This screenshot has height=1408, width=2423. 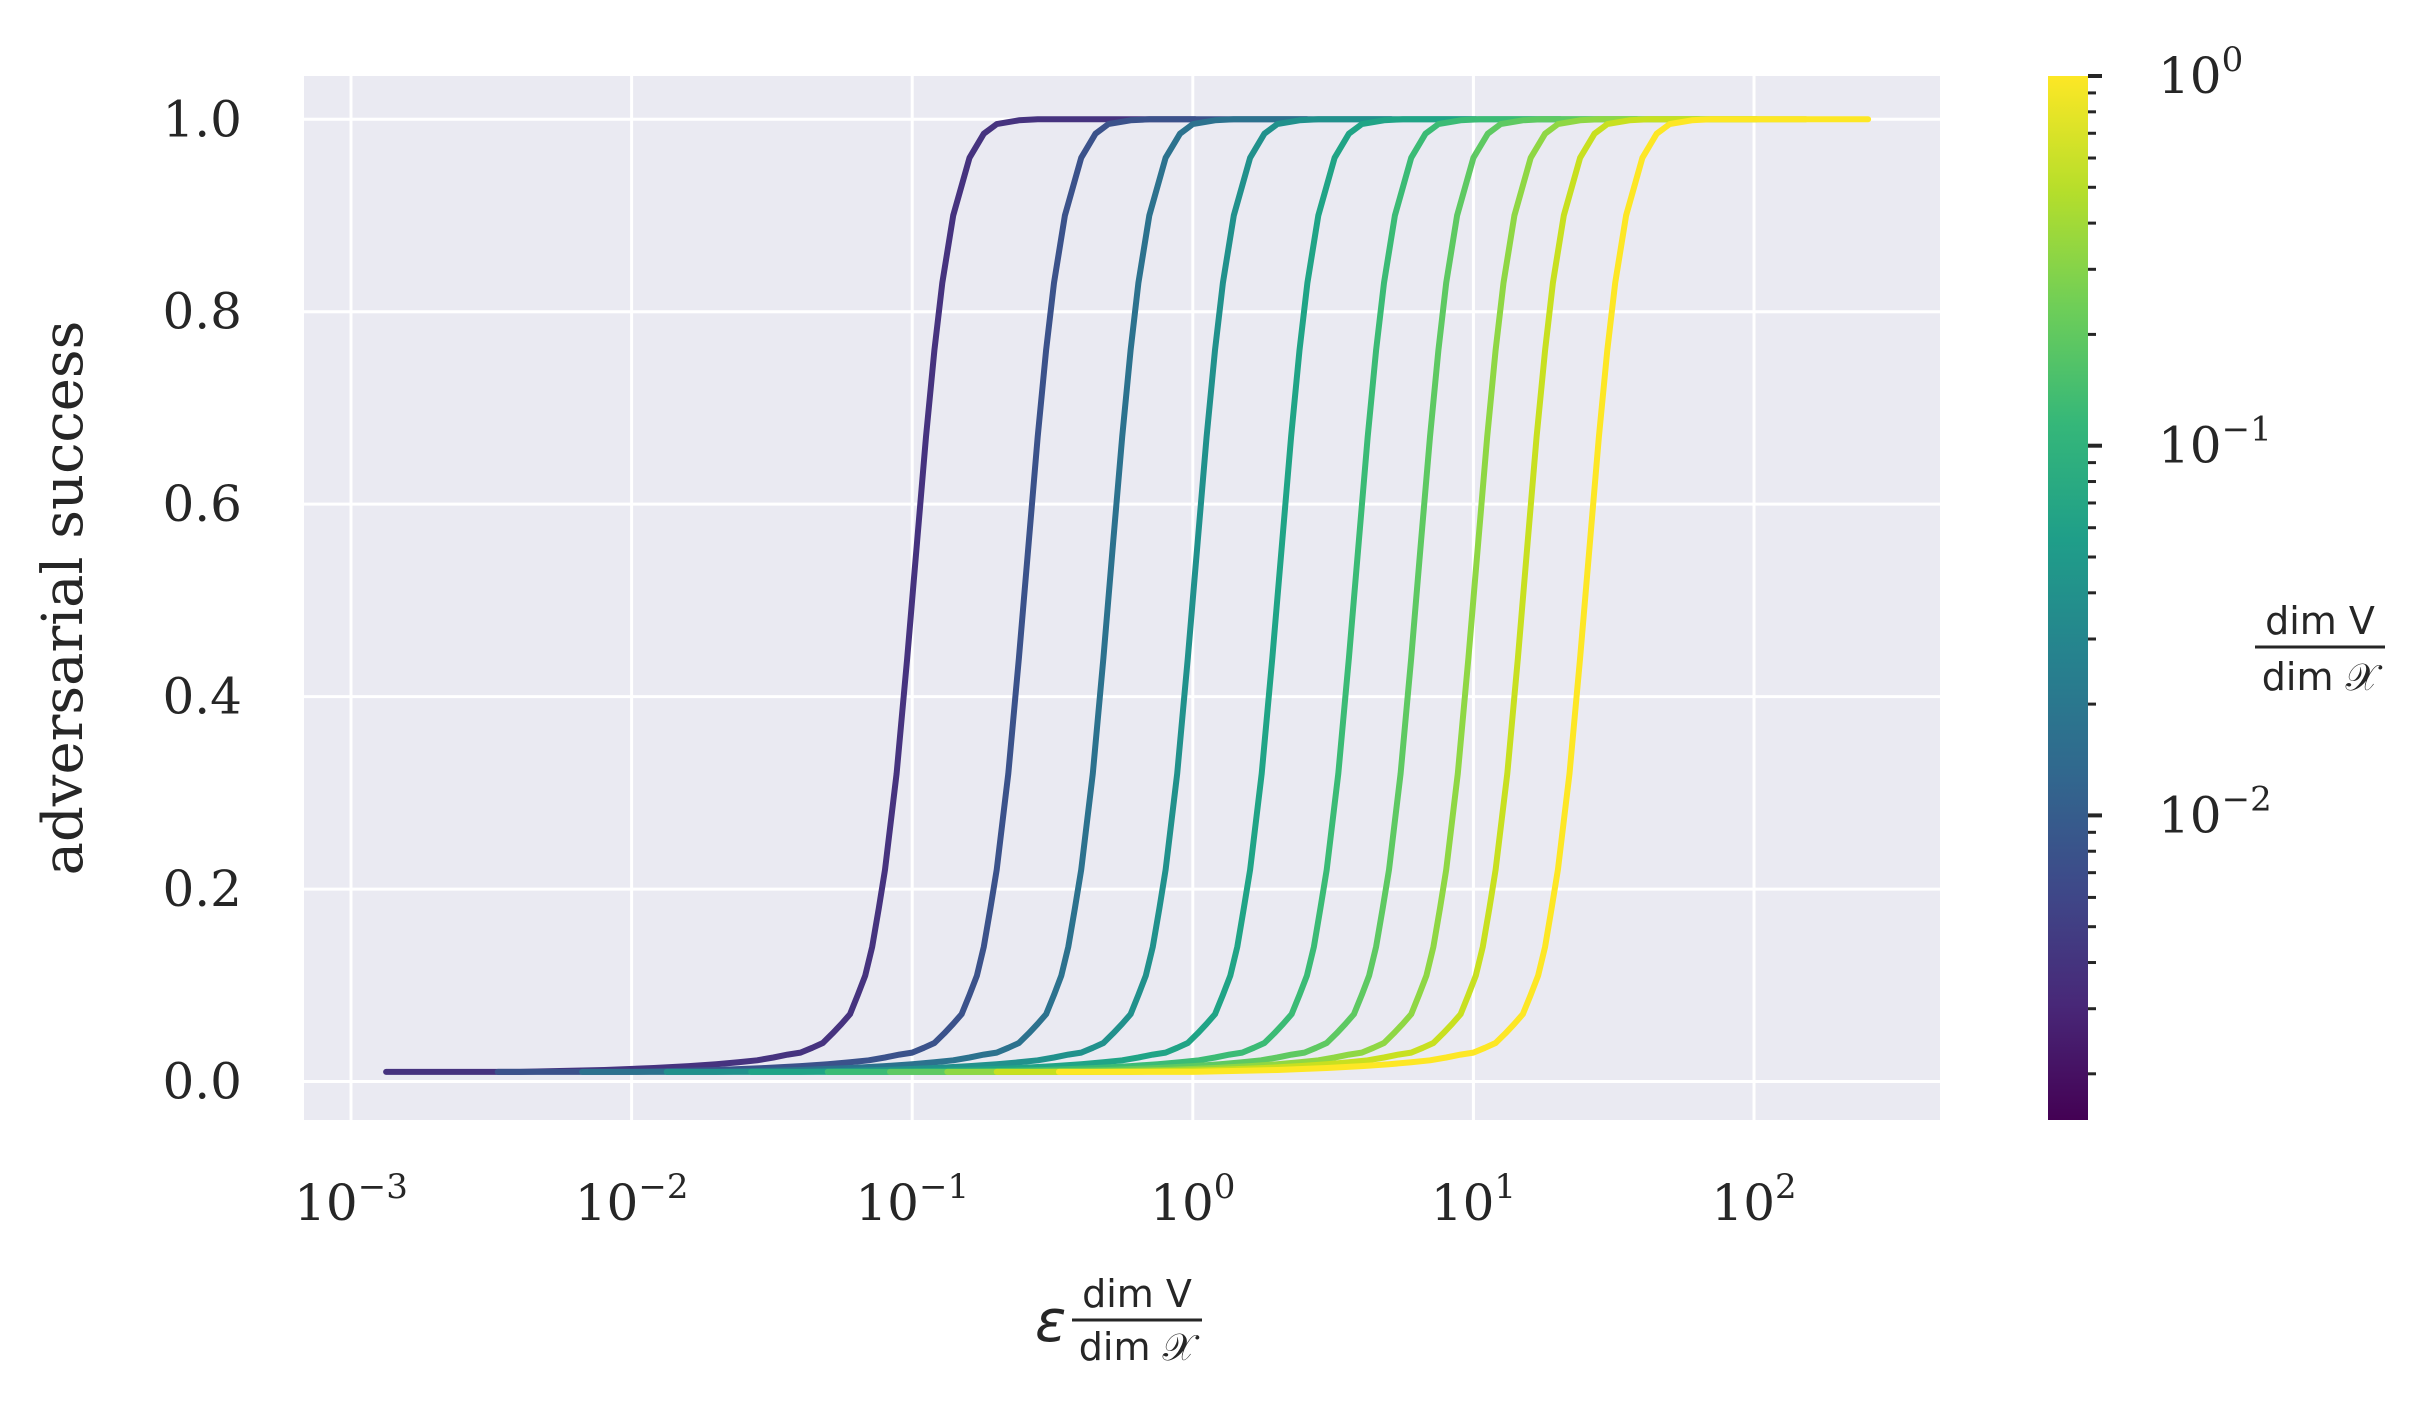 I want to click on colorbar, so click(x=2068, y=598).